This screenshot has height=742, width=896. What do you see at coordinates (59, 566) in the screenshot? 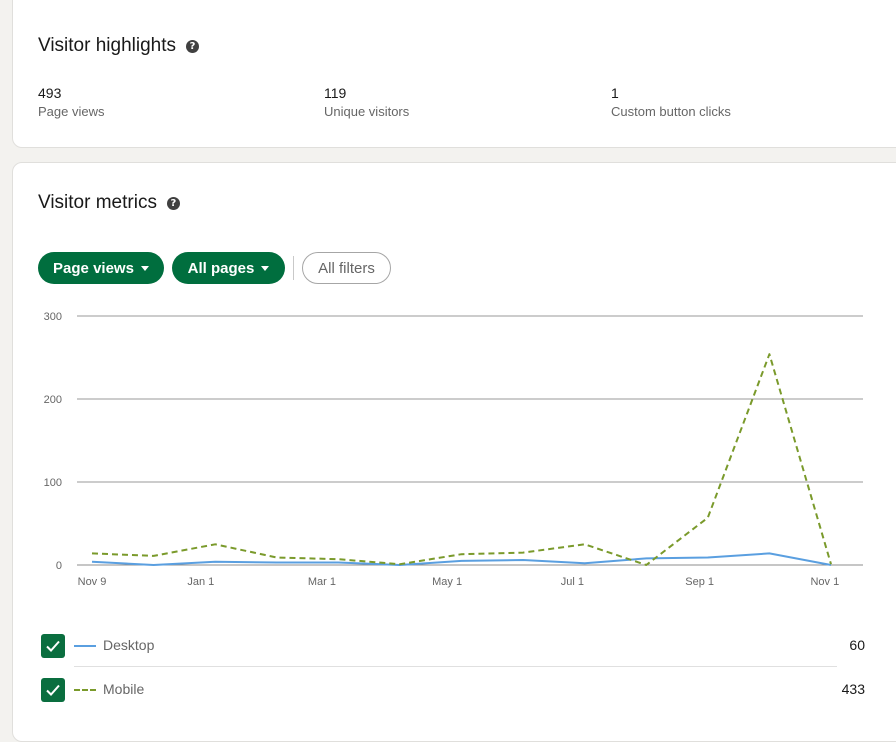
I see `y-tick-label: 0` at bounding box center [59, 566].